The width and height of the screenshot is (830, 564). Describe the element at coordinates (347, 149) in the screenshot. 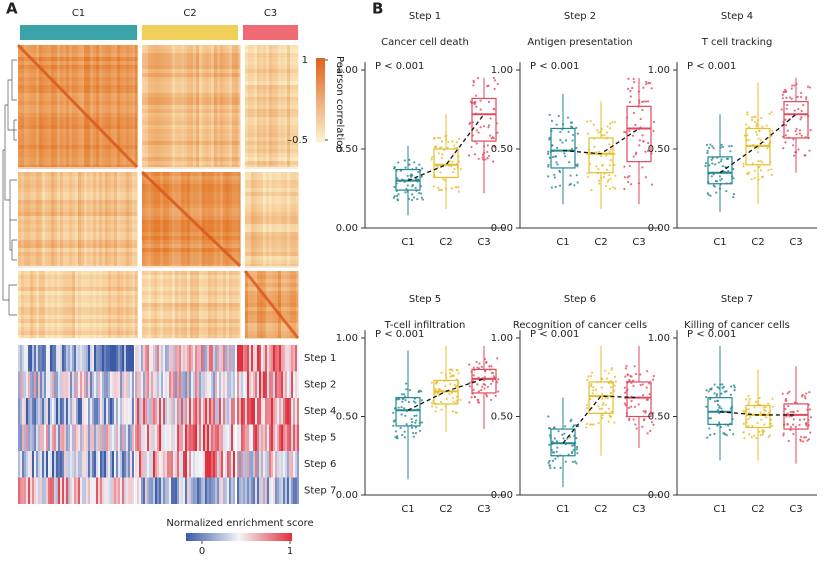

I see `y-tick-label: 0.50` at that location.